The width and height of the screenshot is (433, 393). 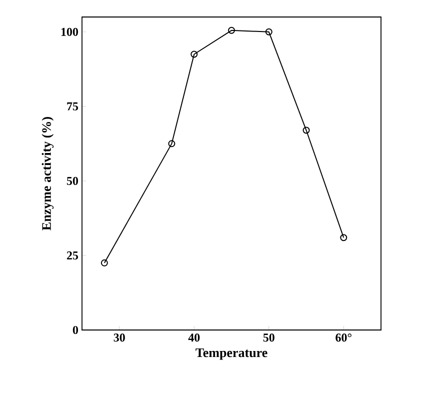 I want to click on x-tick-label: 30, so click(x=119, y=338).